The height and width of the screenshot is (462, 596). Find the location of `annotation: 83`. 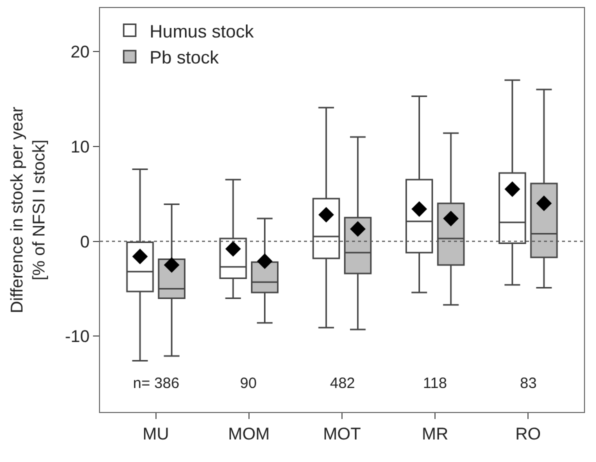

annotation: 83 is located at coordinates (528, 383).